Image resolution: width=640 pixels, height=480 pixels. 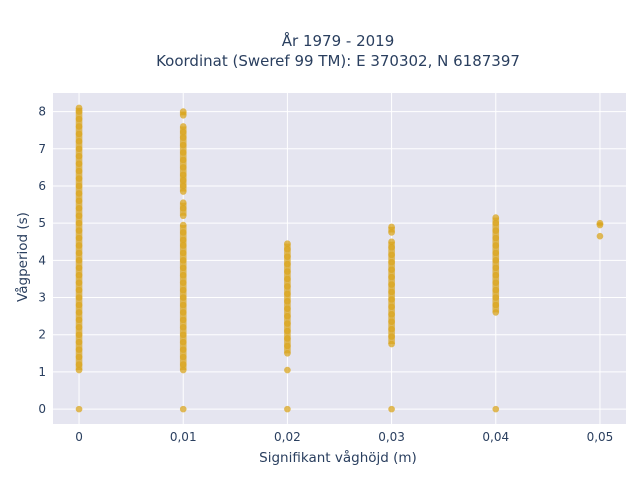 What do you see at coordinates (42, 335) in the screenshot?
I see `y-tick-label: 2` at bounding box center [42, 335].